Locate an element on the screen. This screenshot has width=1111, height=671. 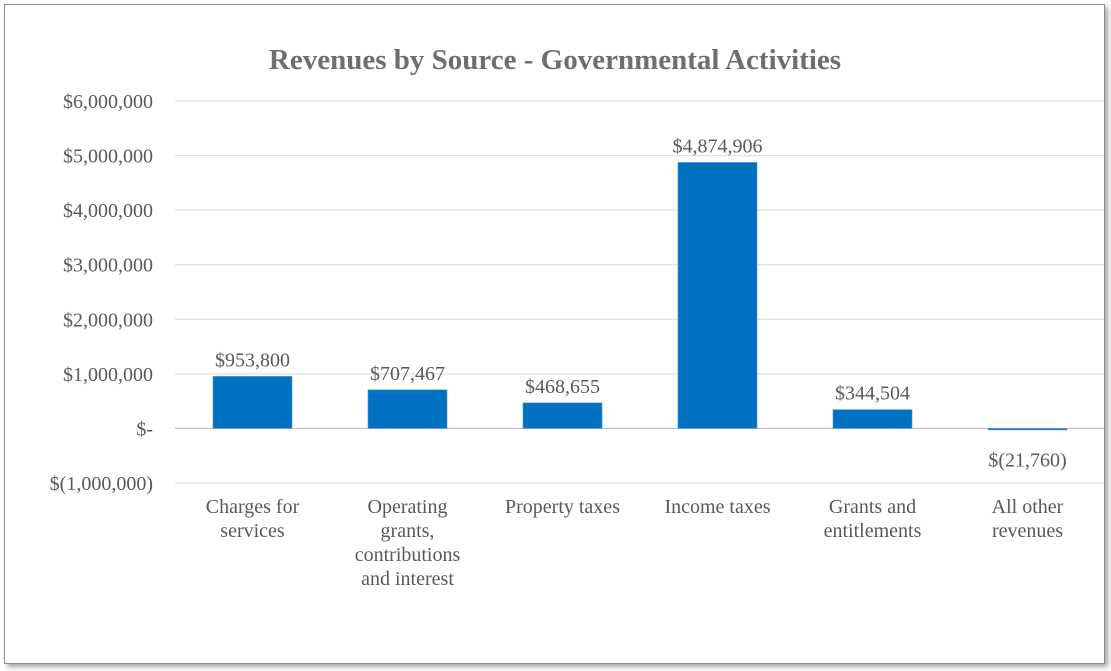
y-tick-label: $3,000,000 is located at coordinates (108, 266).